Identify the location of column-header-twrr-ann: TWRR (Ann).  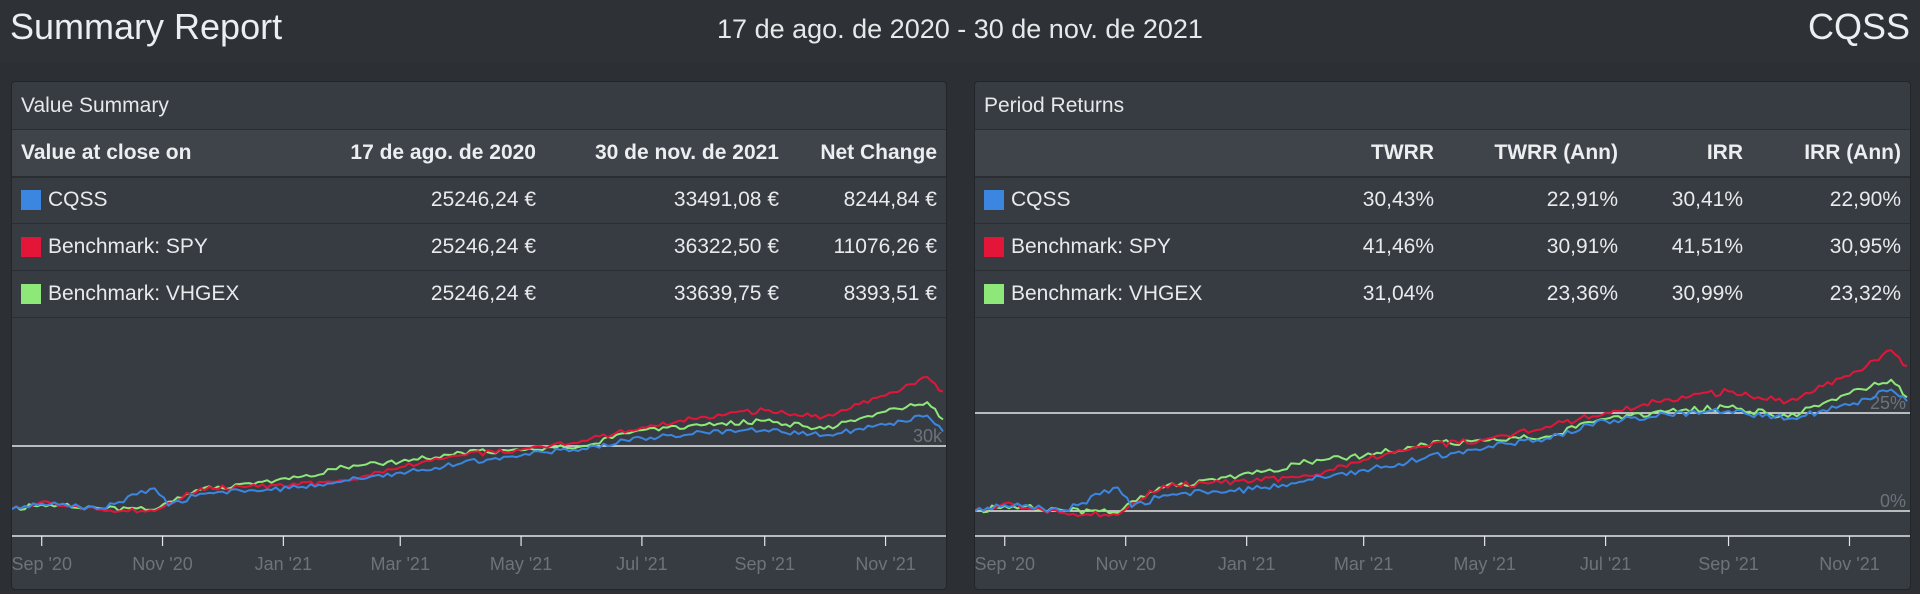
(1556, 152).